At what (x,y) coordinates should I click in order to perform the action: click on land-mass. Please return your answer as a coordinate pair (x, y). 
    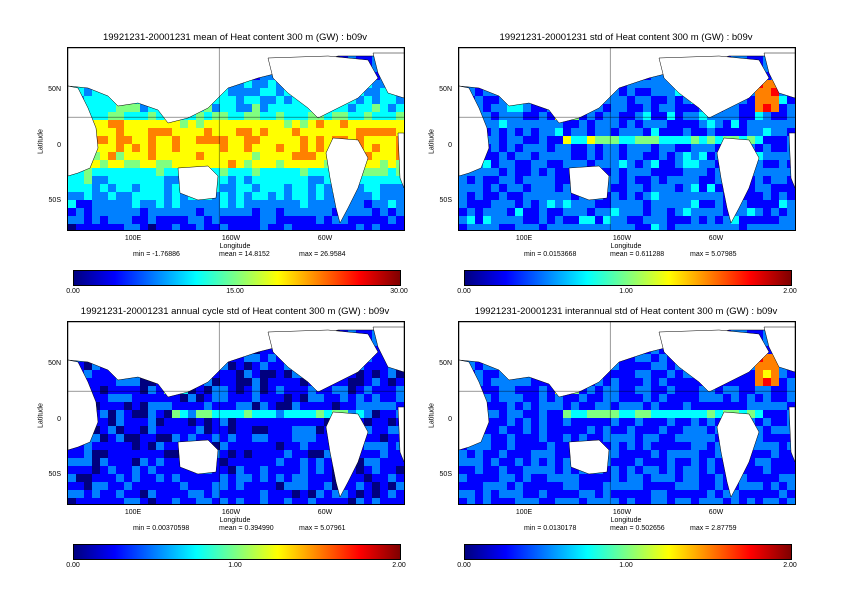
    Looking at the image, I should click on (347, 454).